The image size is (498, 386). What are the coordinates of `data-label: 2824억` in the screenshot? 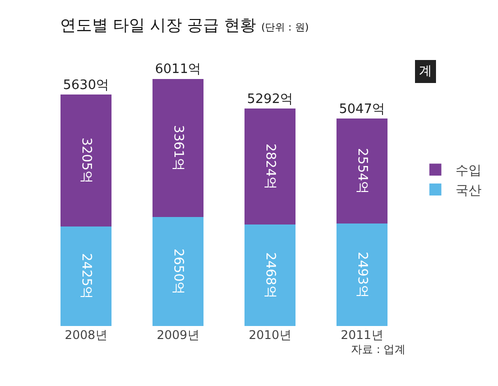 It's located at (270, 167).